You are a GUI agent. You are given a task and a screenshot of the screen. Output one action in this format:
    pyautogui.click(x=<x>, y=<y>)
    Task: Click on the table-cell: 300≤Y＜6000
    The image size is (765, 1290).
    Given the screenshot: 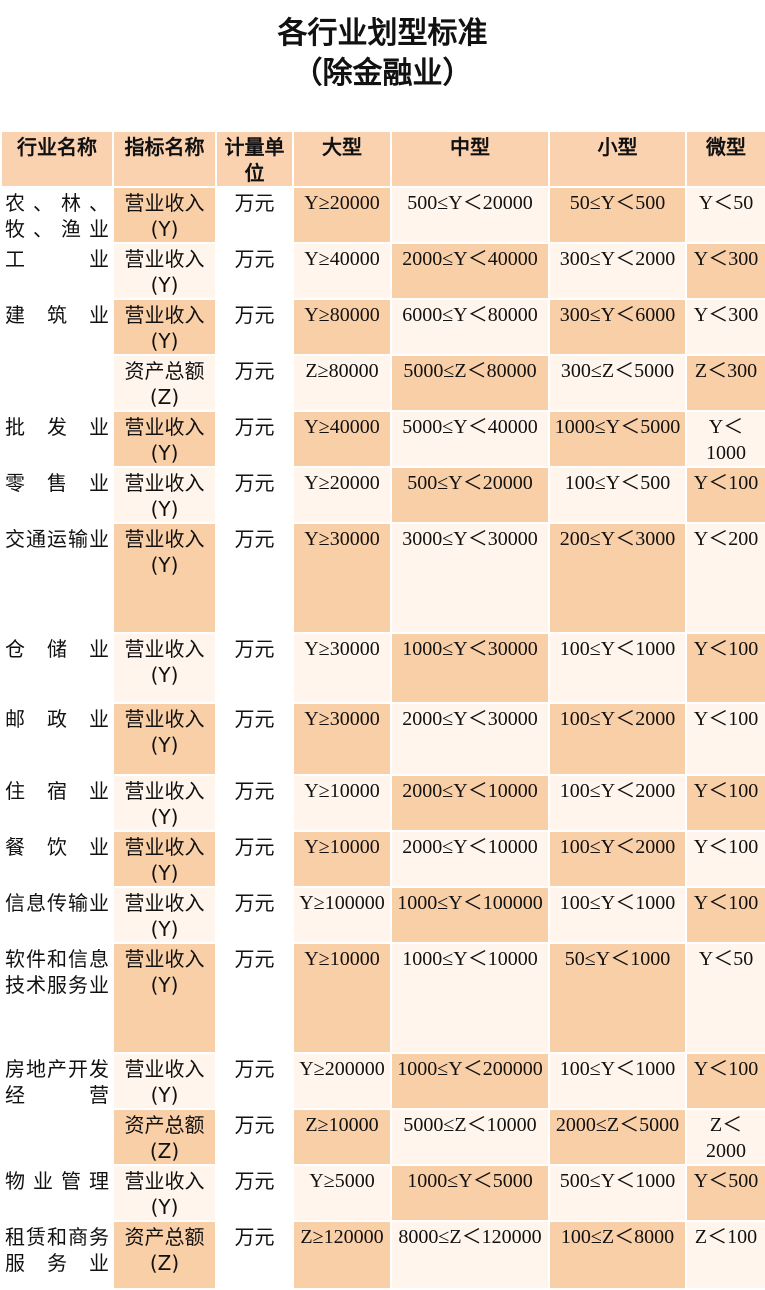 What is the action you would take?
    pyautogui.click(x=617, y=327)
    